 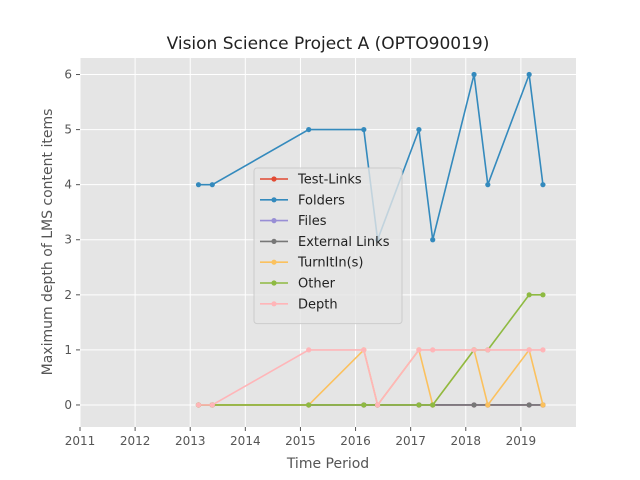 I want to click on y-tick-label: 5, so click(x=68, y=130).